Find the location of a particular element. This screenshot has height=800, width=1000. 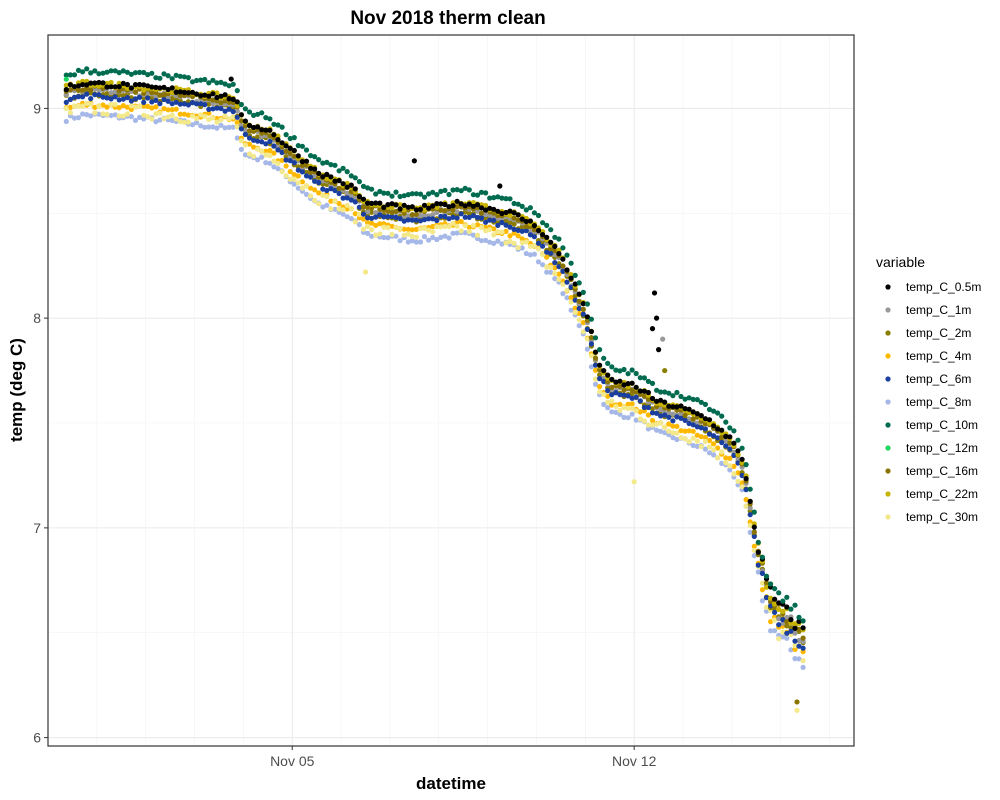

point-temp_C_12m is located at coordinates (66, 79).